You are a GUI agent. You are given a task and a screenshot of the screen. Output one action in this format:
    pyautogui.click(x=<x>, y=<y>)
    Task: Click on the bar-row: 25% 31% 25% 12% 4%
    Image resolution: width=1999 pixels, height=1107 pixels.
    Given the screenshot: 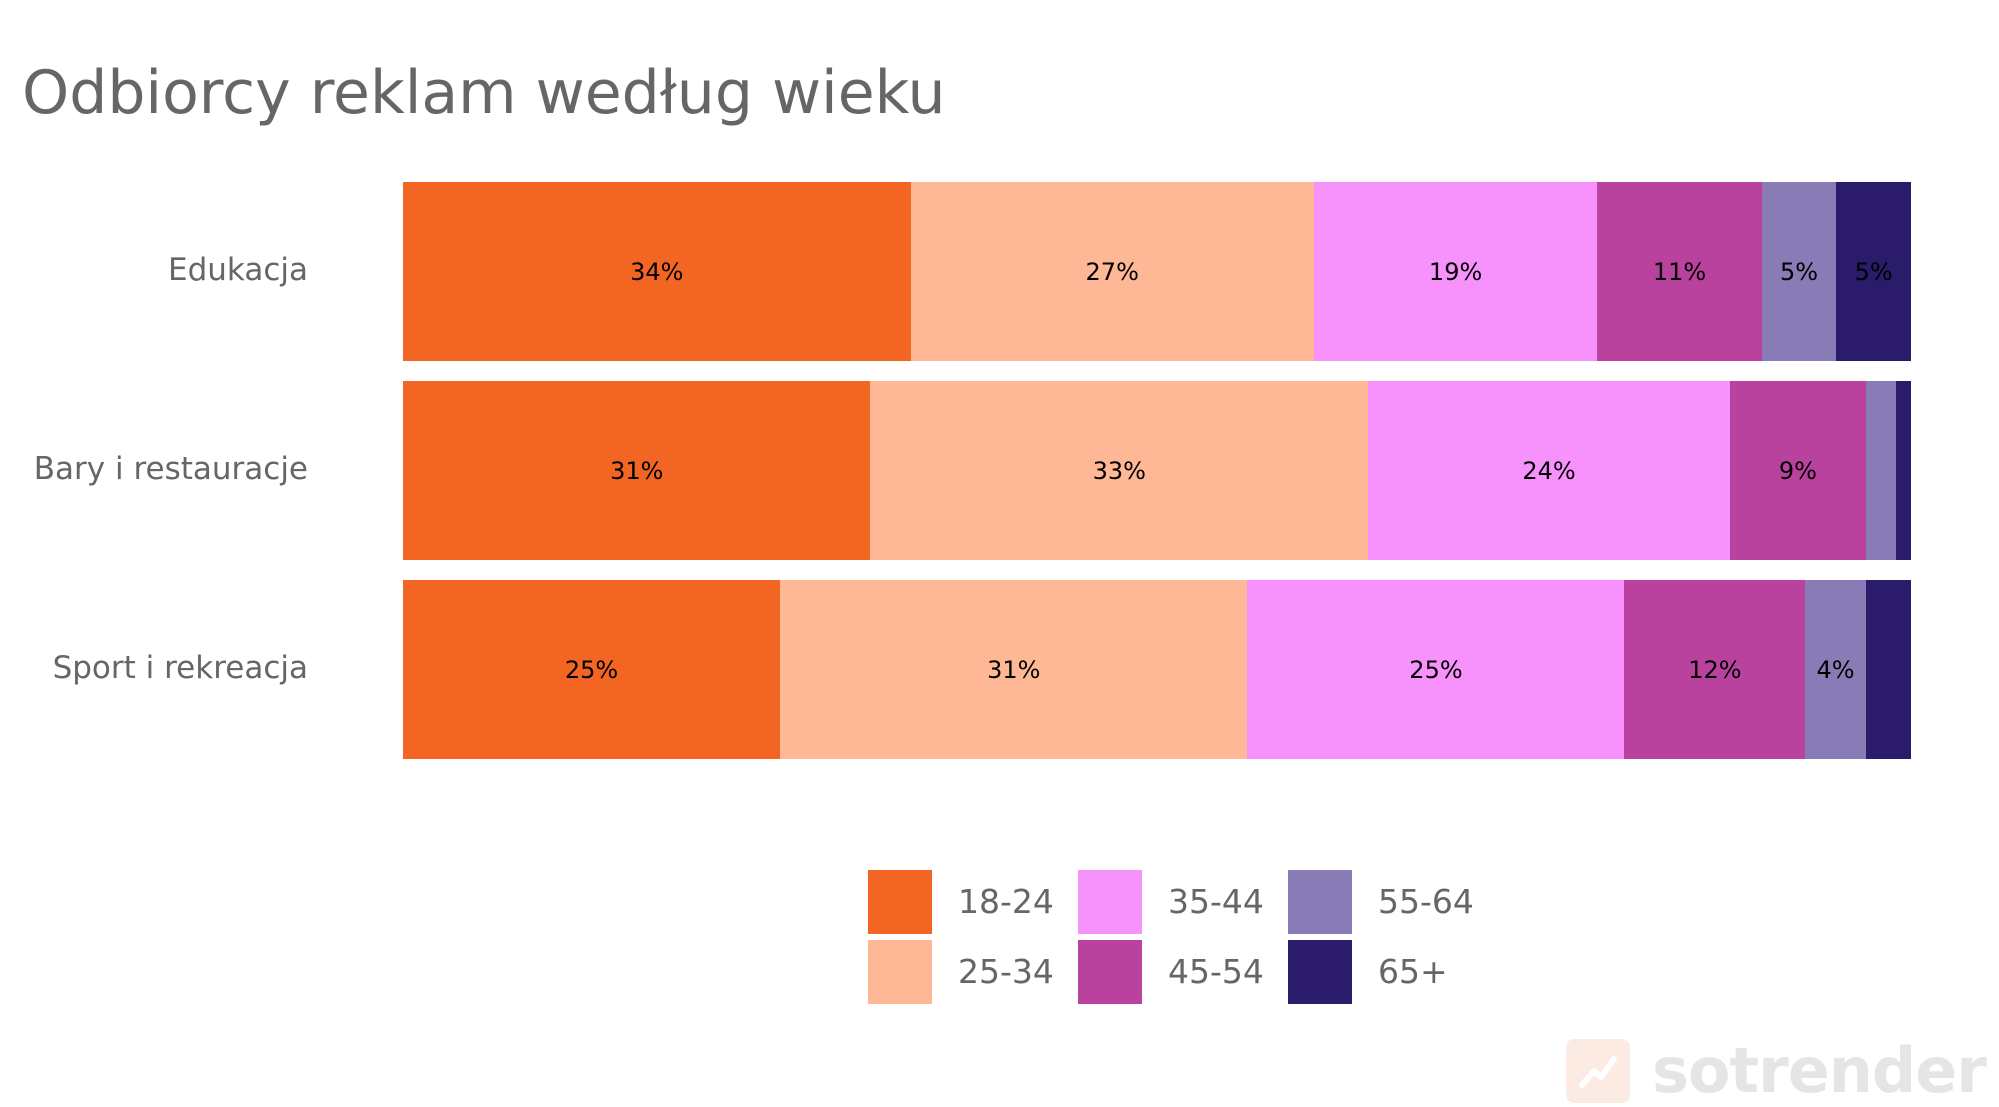 What is the action you would take?
    pyautogui.click(x=1157, y=669)
    